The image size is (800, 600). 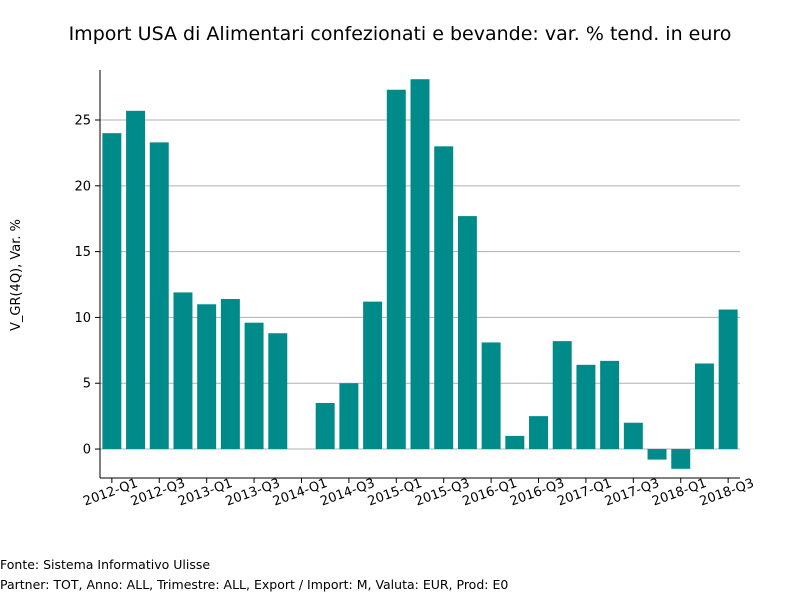 I want to click on y-tick-label: 20, so click(x=82, y=186).